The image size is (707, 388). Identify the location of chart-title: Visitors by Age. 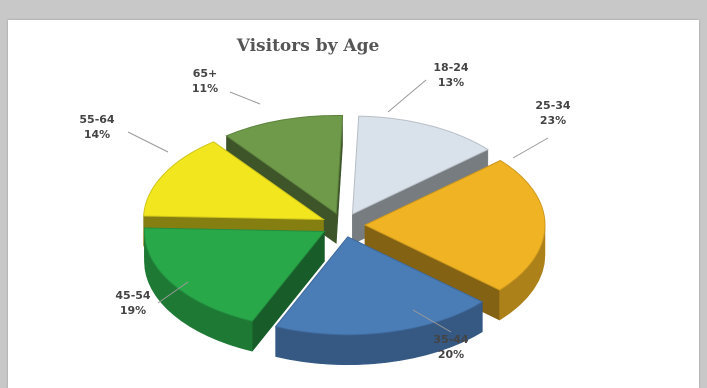
(308, 46).